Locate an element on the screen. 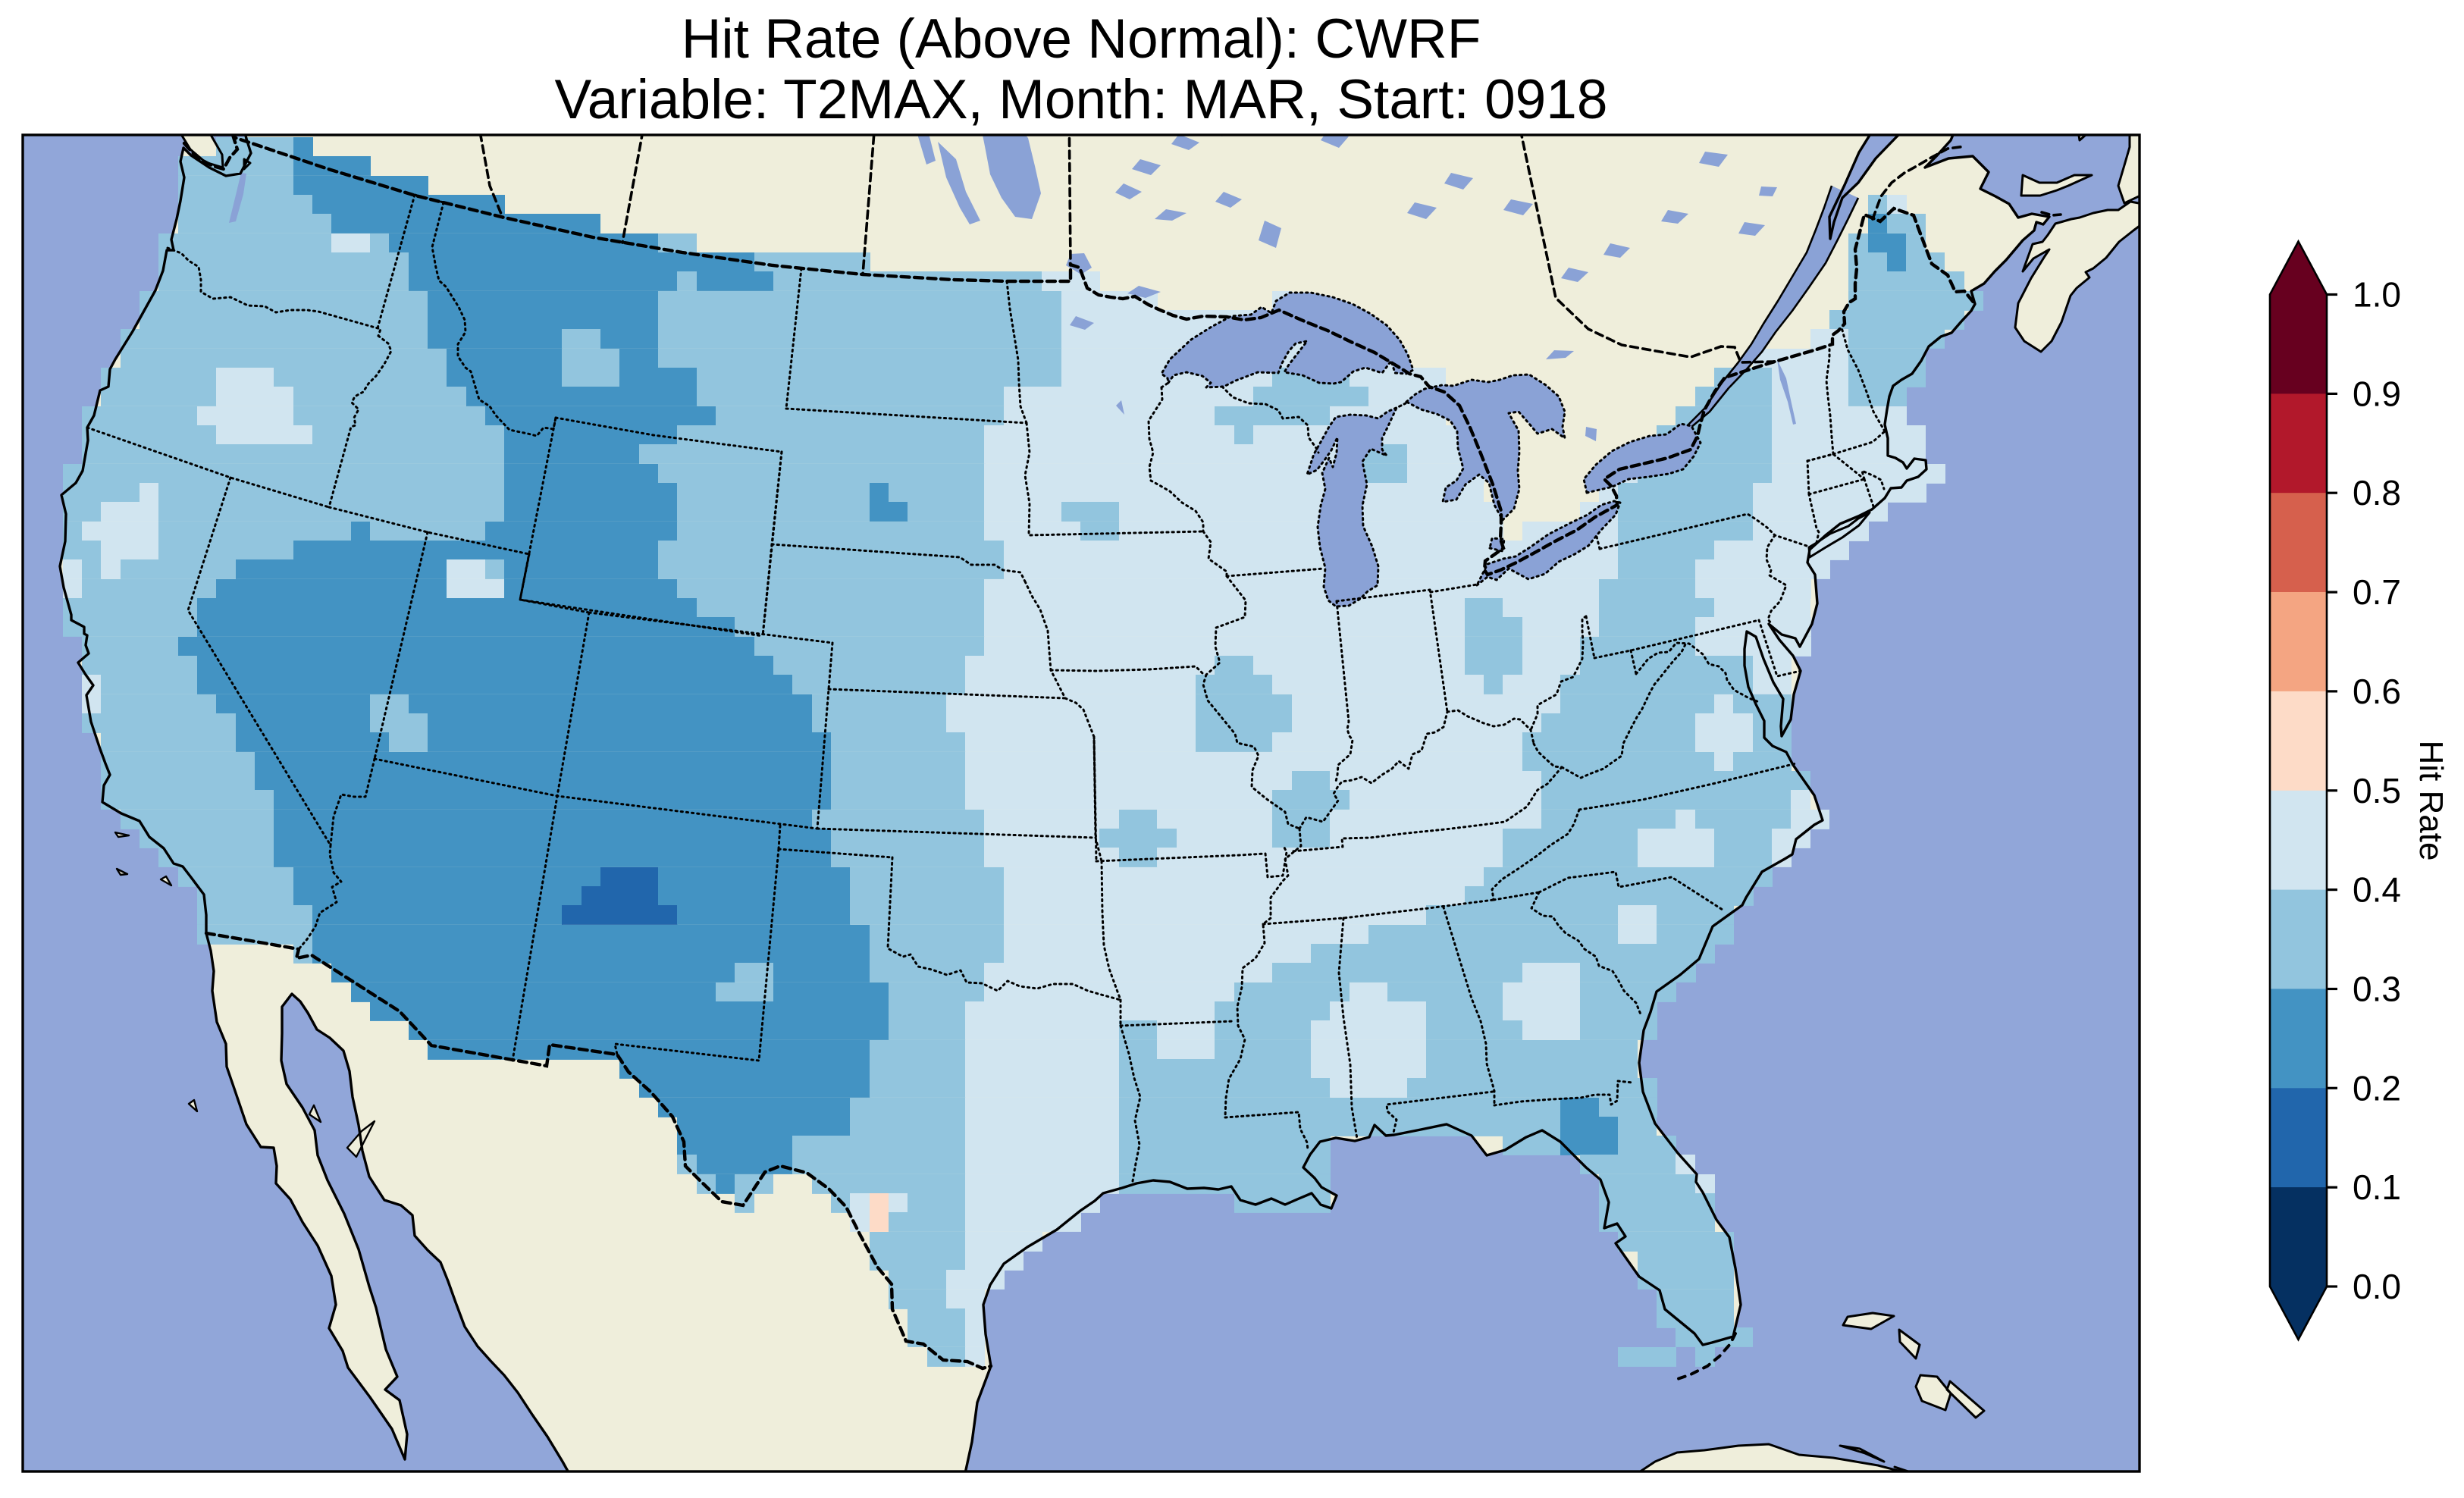  svg-text: 0.7 is located at coordinates (2377, 592).